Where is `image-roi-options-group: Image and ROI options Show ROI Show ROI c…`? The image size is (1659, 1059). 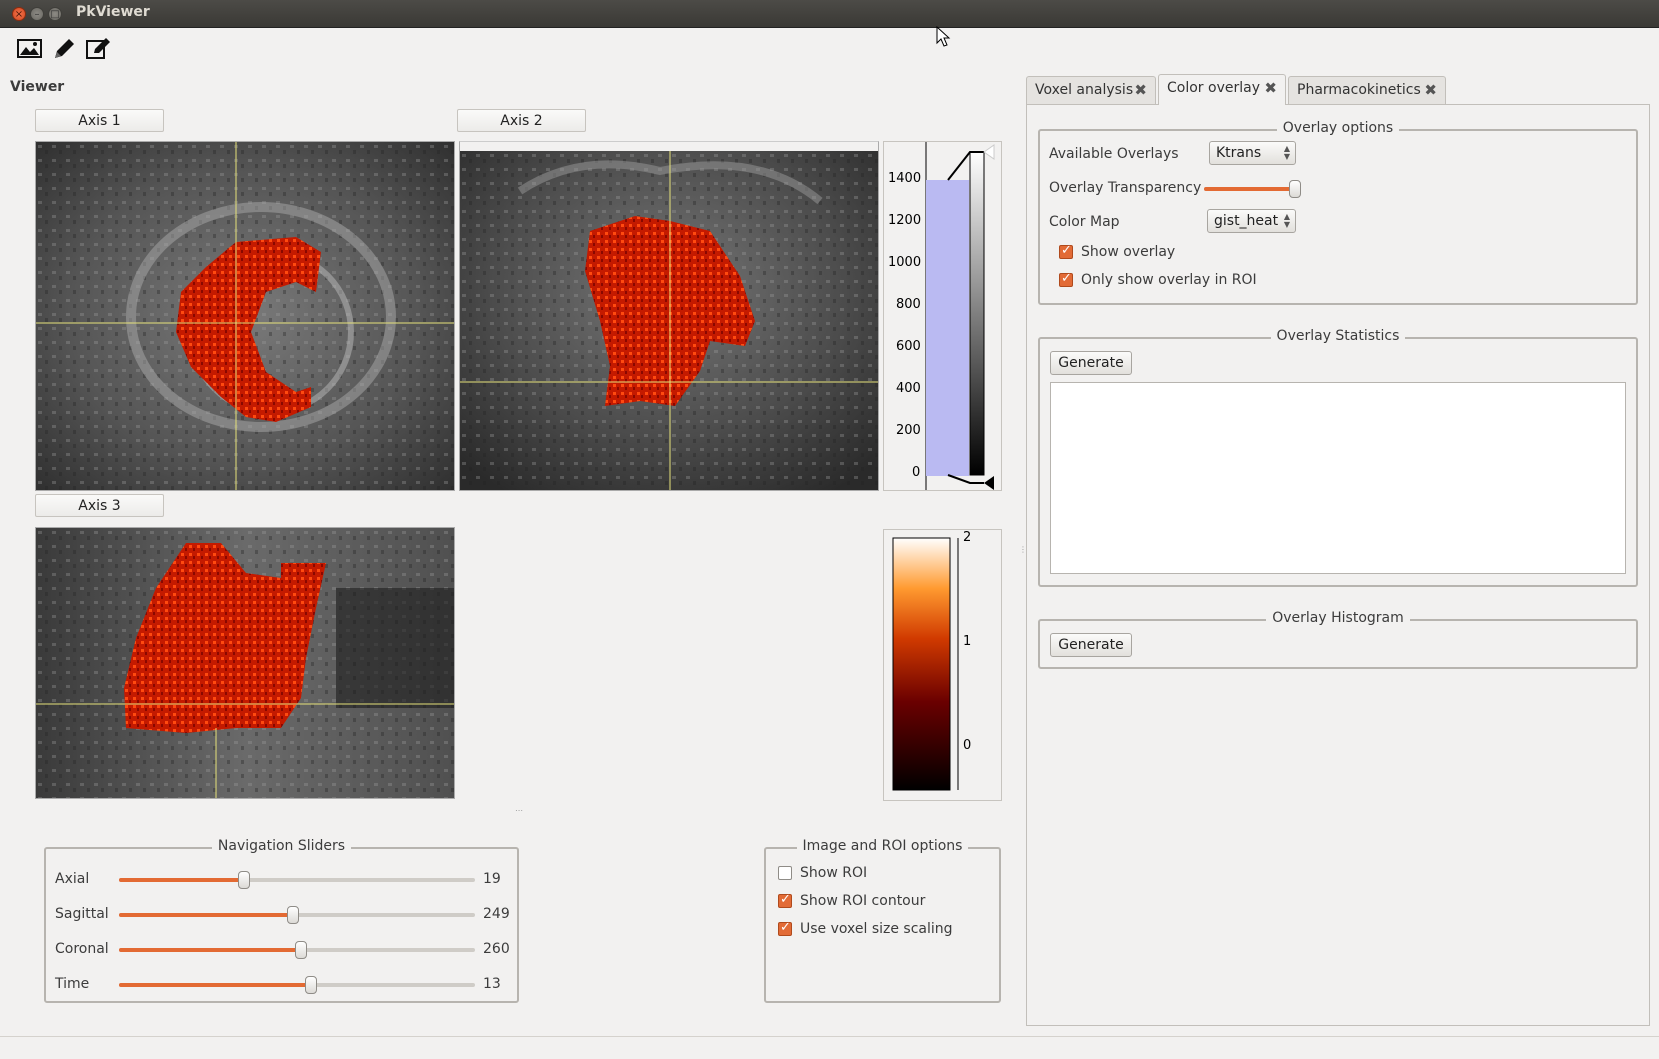 image-roi-options-group: Image and ROI options Show ROI Show ROI c… is located at coordinates (882, 920).